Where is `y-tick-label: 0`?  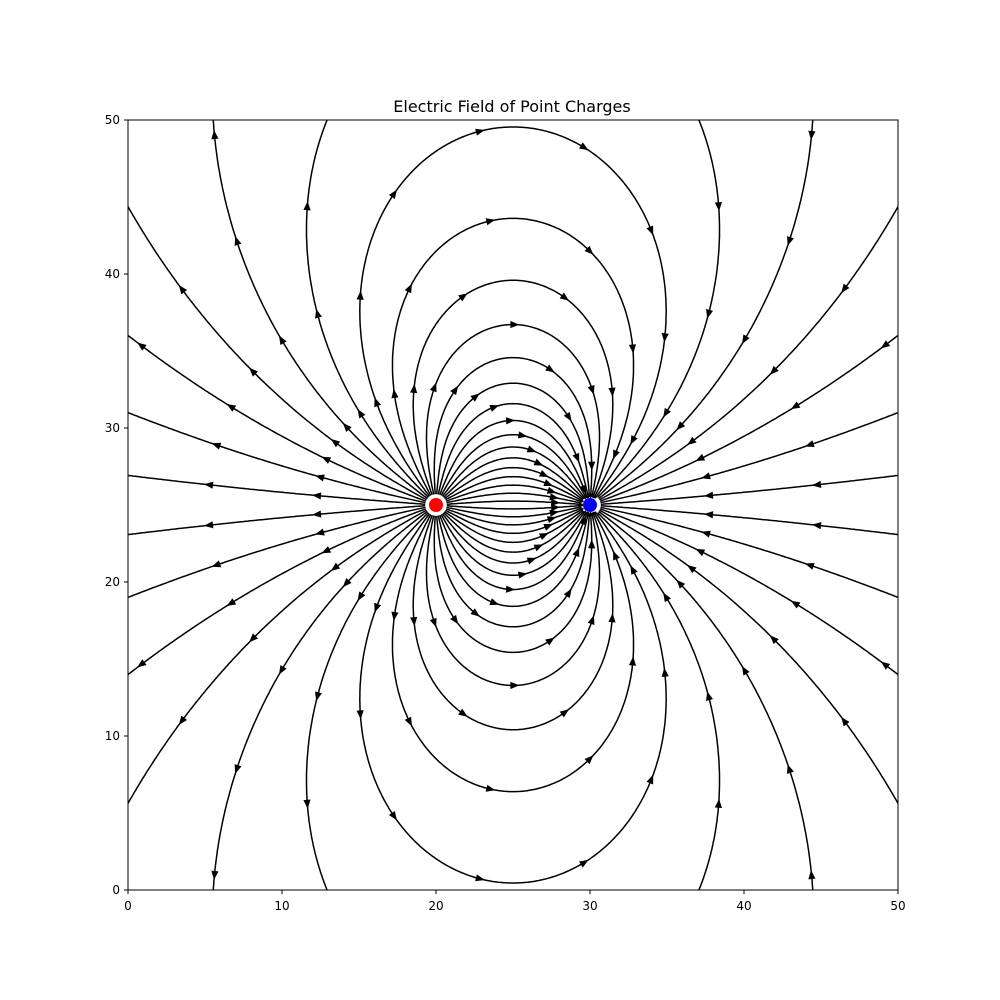 y-tick-label: 0 is located at coordinates (116, 890).